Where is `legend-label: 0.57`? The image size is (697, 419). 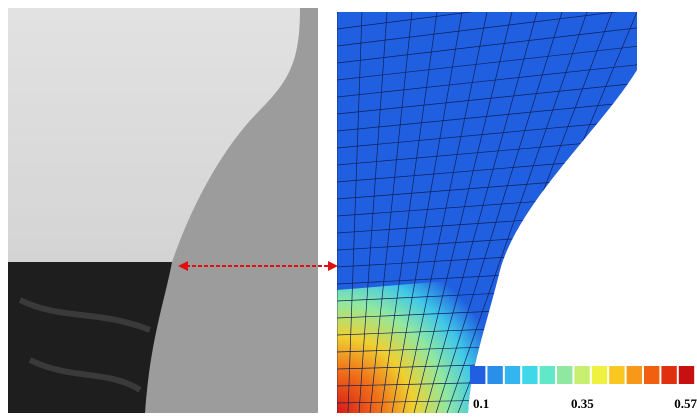 legend-label: 0.57 is located at coordinates (685, 403).